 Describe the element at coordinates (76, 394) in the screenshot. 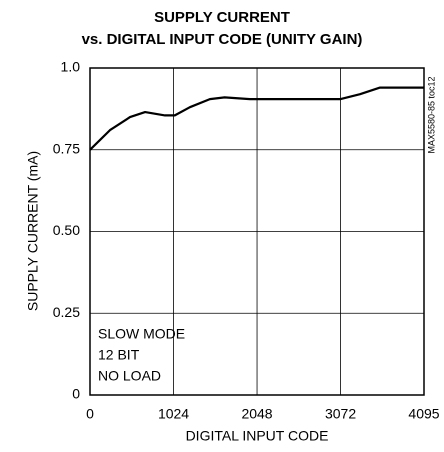

I see `y-tick-label: 0` at that location.